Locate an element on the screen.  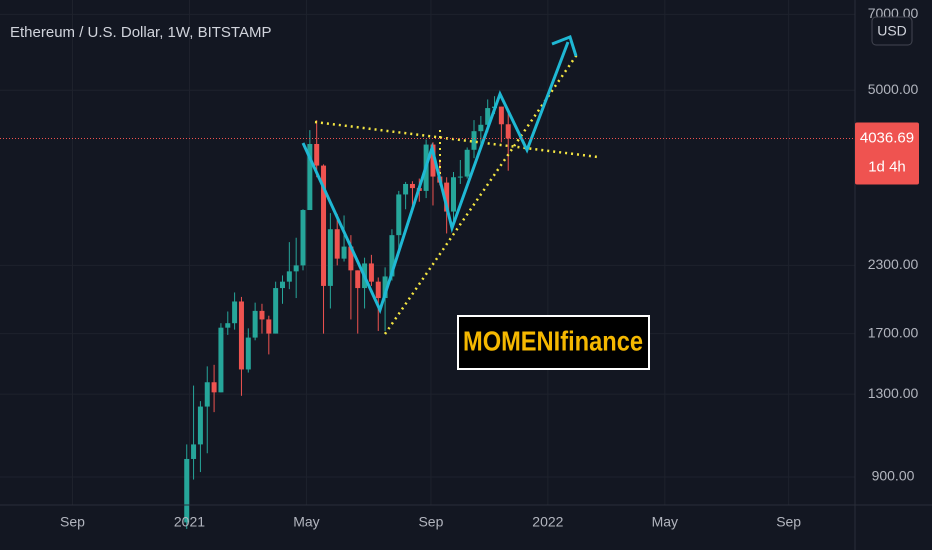
currency: USD is located at coordinates (892, 31).